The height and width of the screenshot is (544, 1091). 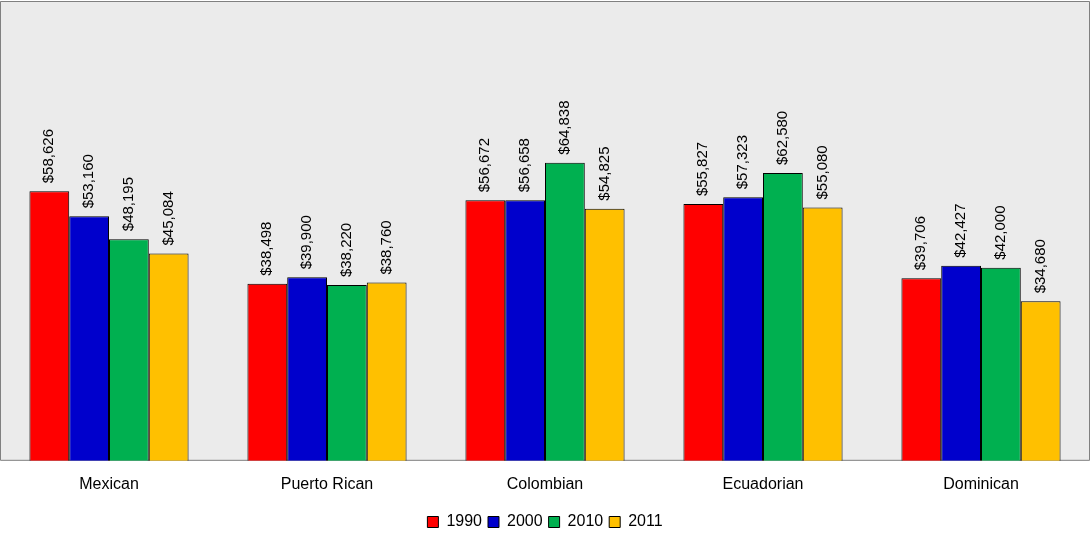 I want to click on data-label: $45,084, so click(x=167, y=218).